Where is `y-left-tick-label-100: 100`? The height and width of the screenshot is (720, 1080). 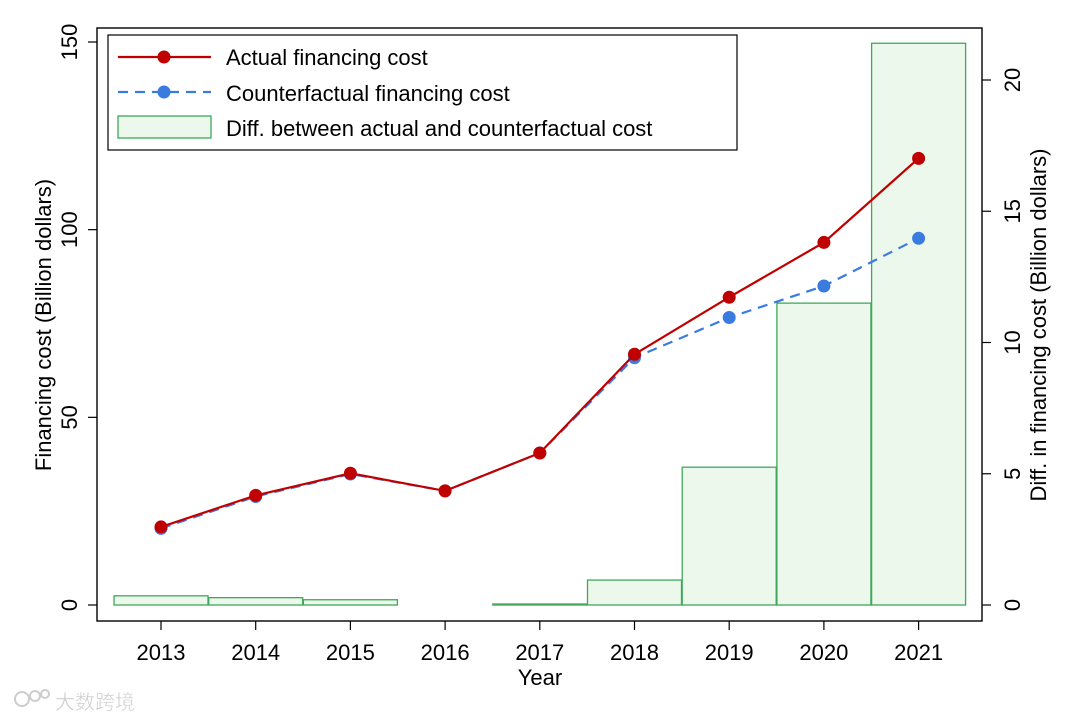
y-left-tick-label-100: 100 is located at coordinates (69, 229).